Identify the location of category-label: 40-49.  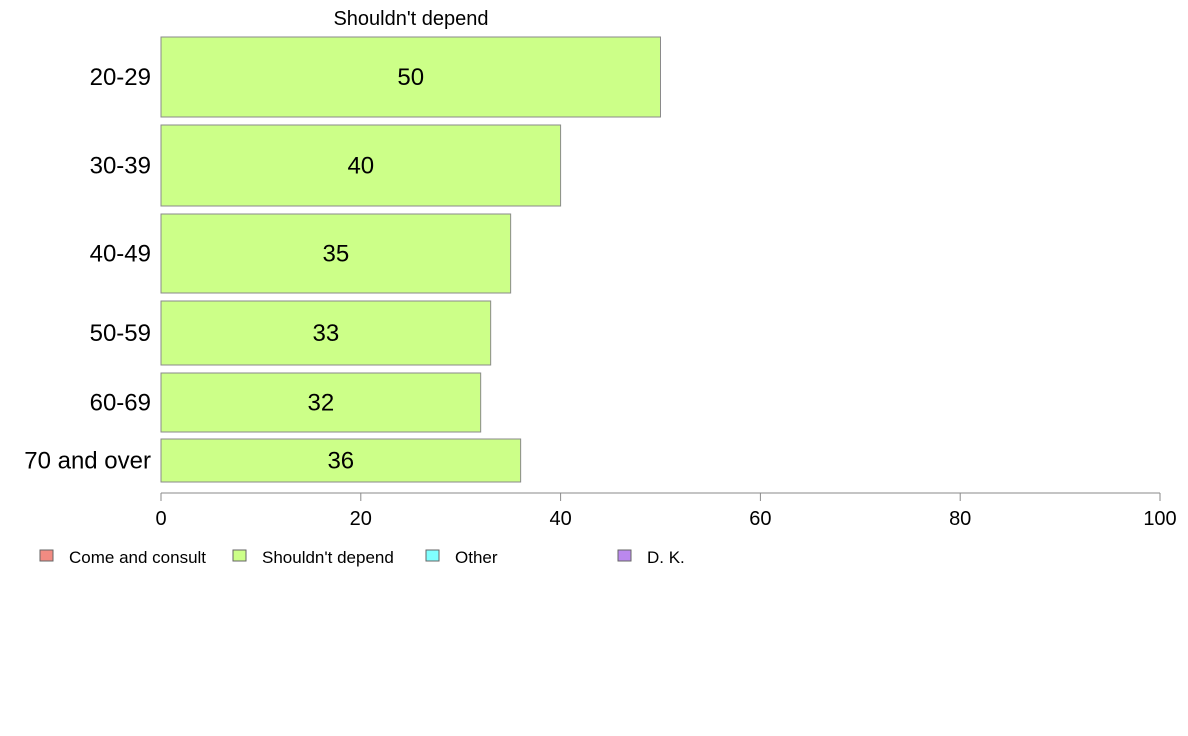
(120, 254).